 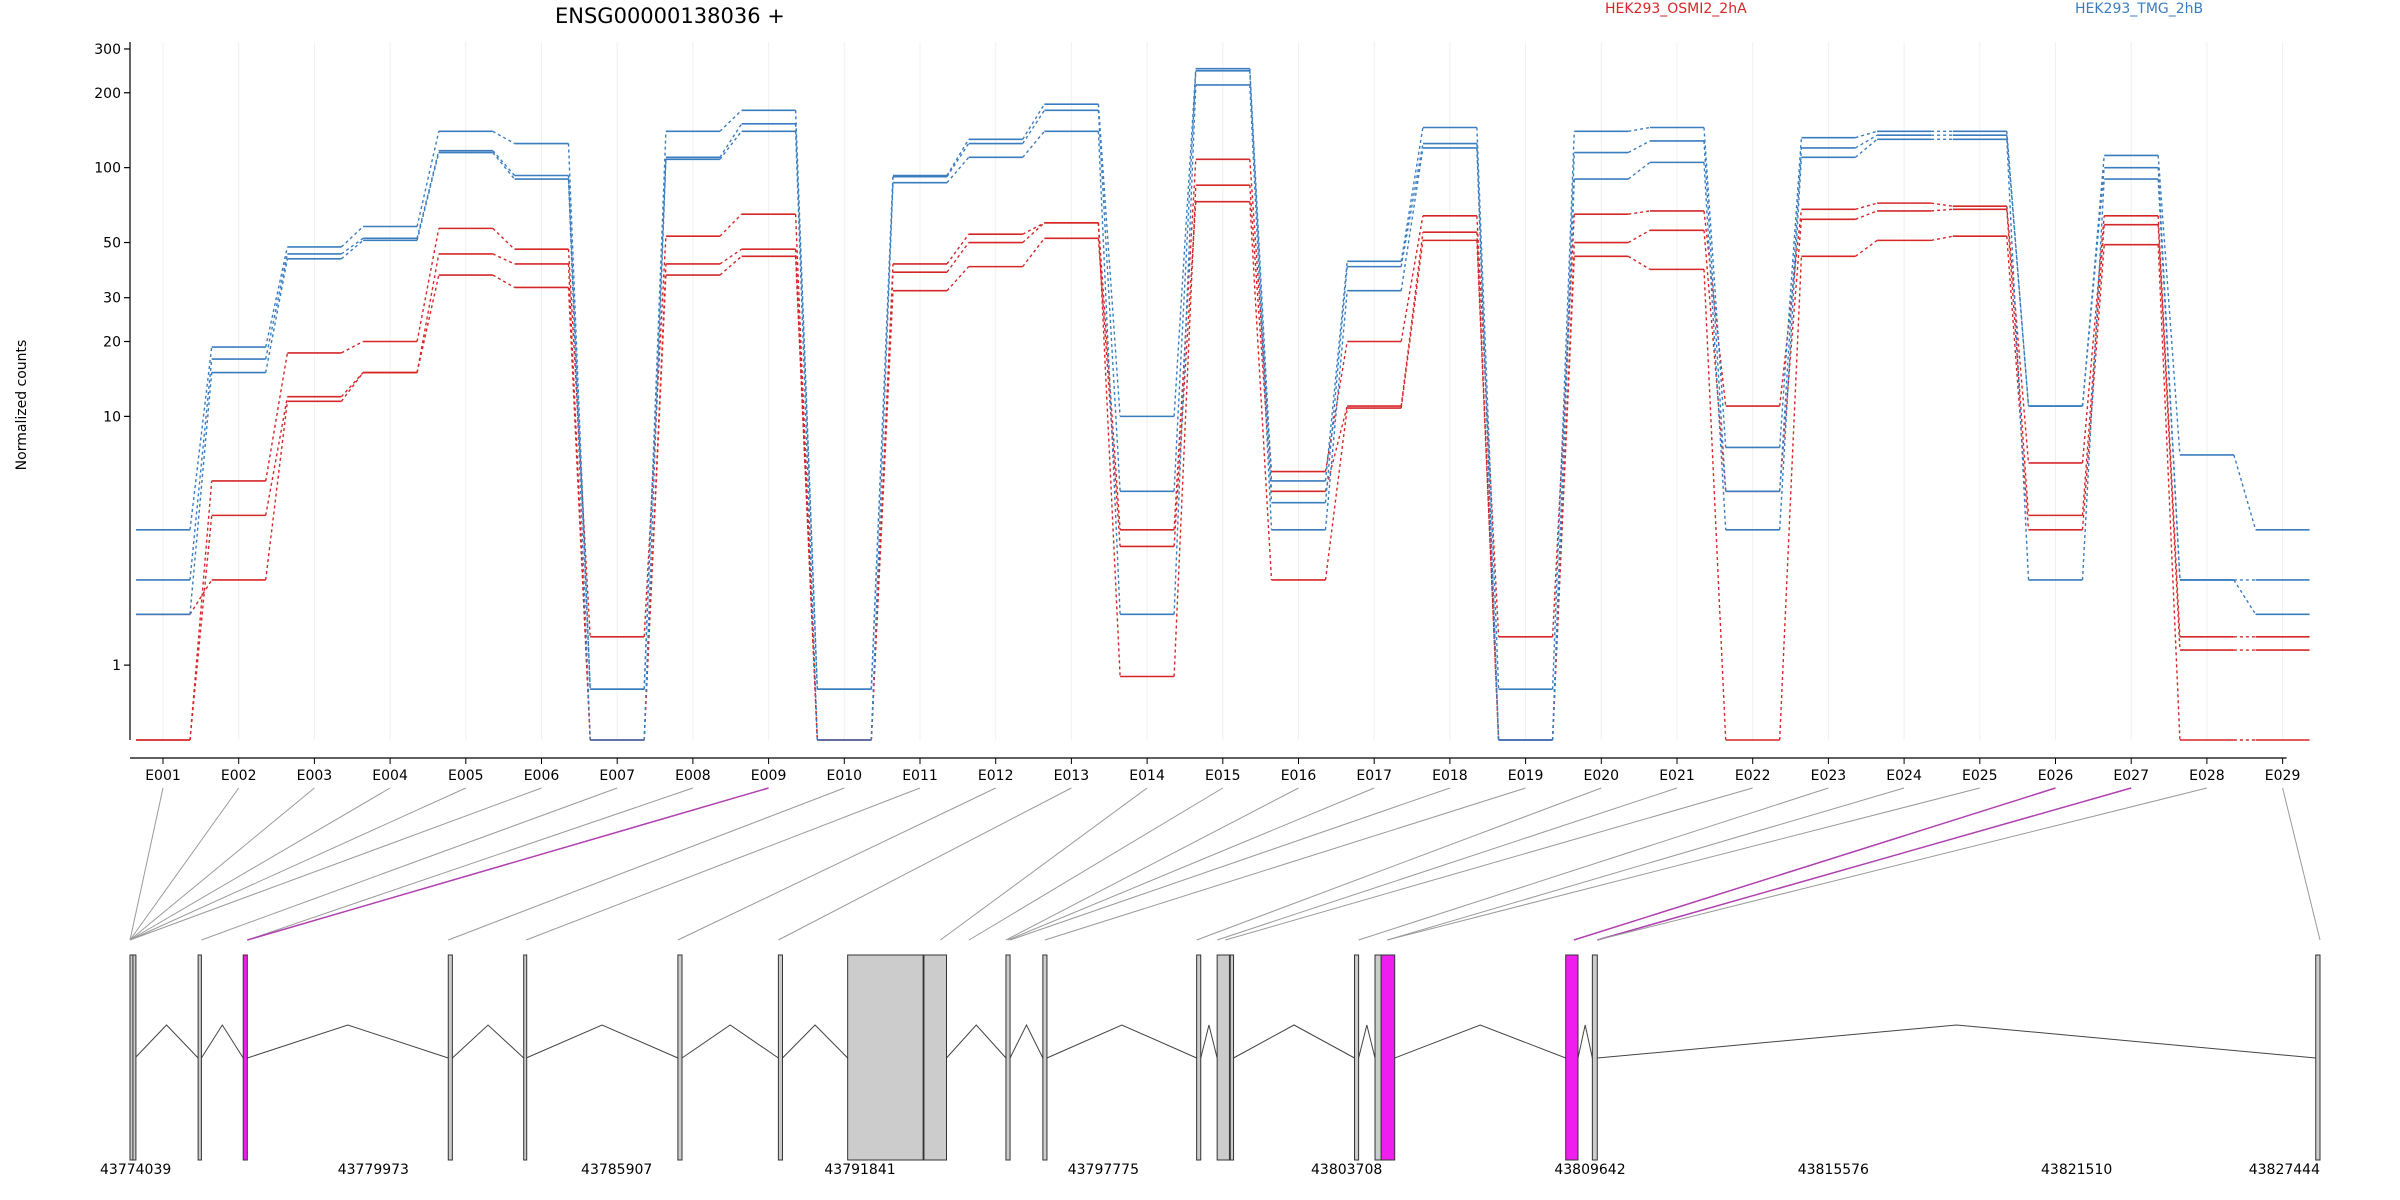 What do you see at coordinates (107, 169) in the screenshot?
I see `y-tick-label-100: 100` at bounding box center [107, 169].